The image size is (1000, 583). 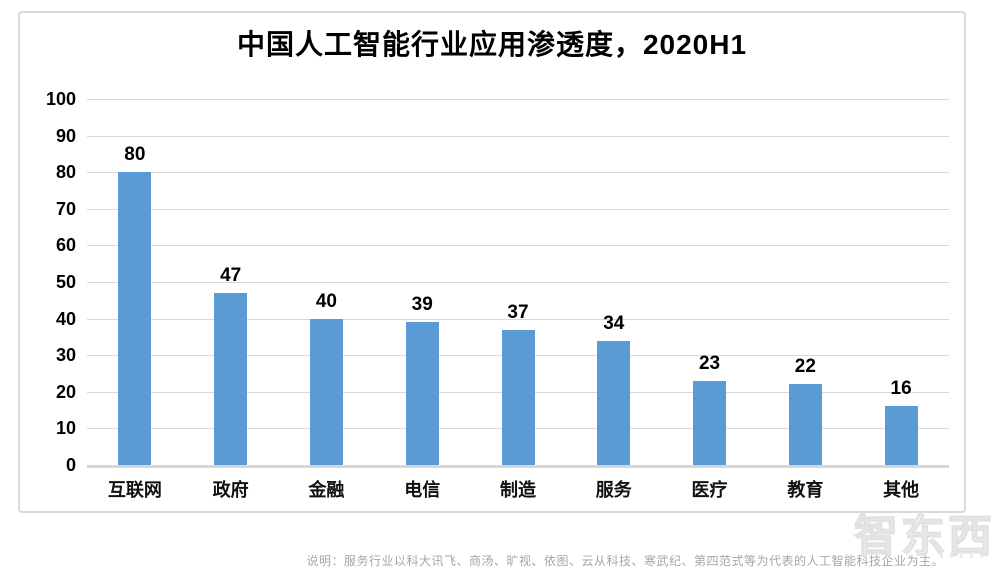 What do you see at coordinates (518, 397) in the screenshot?
I see `bar-制造` at bounding box center [518, 397].